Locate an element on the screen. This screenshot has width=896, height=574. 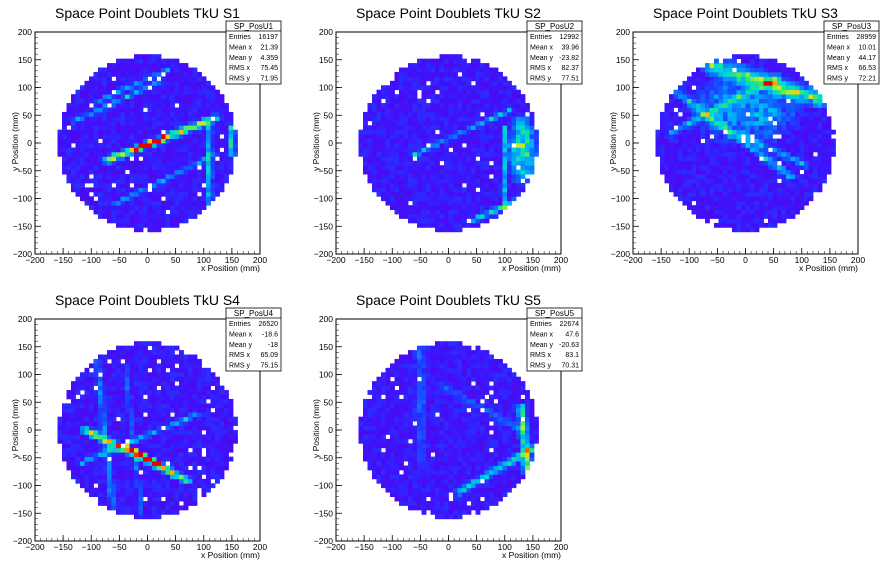
x-tick-label: −150 is located at coordinates (63, 260).